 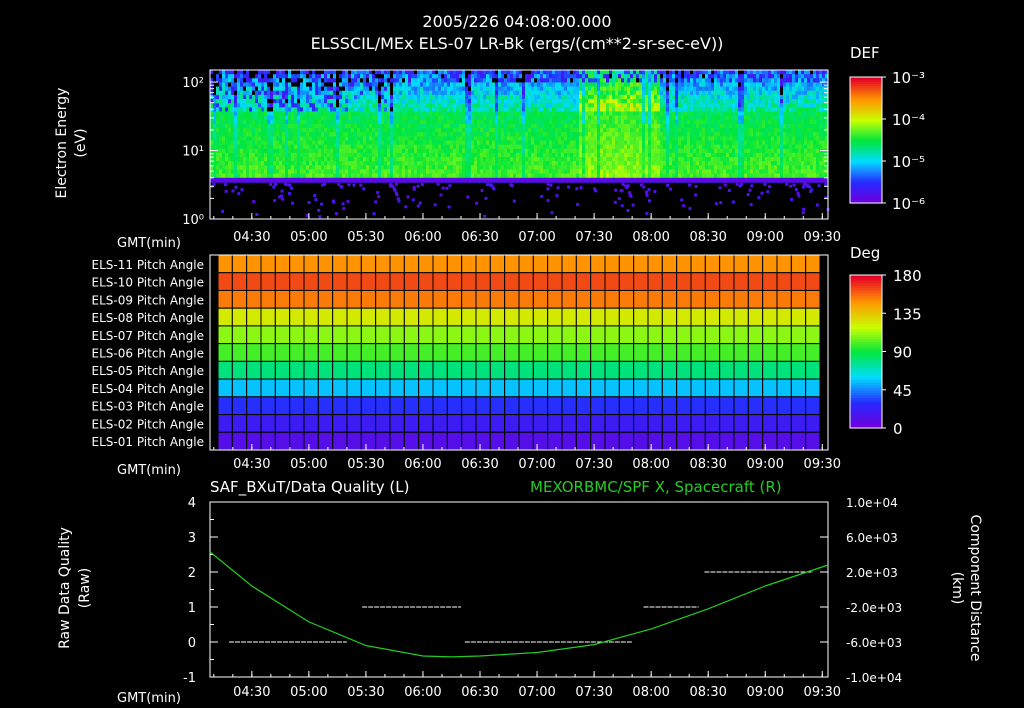 I want to click on panel3-ytick-left-label: 4, so click(x=192, y=503).